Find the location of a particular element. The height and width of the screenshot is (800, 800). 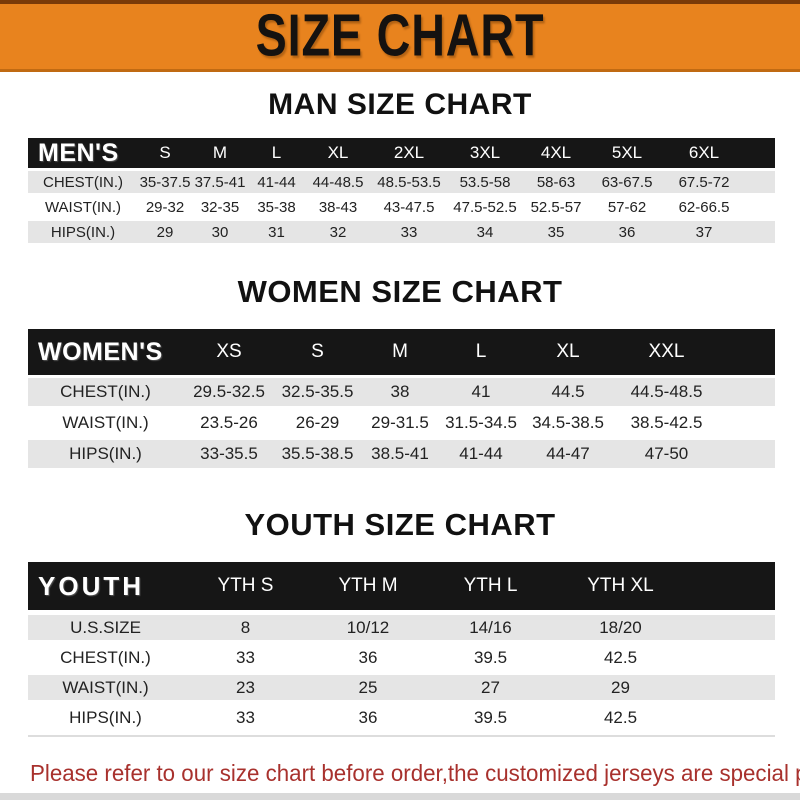

value-cell: 52.5-57 is located at coordinates (556, 207).